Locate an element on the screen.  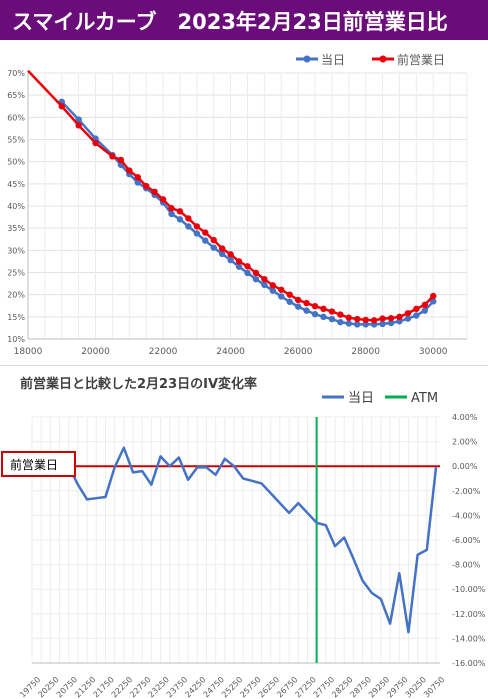
chart1-x-tick: 24000 is located at coordinates (230, 352).